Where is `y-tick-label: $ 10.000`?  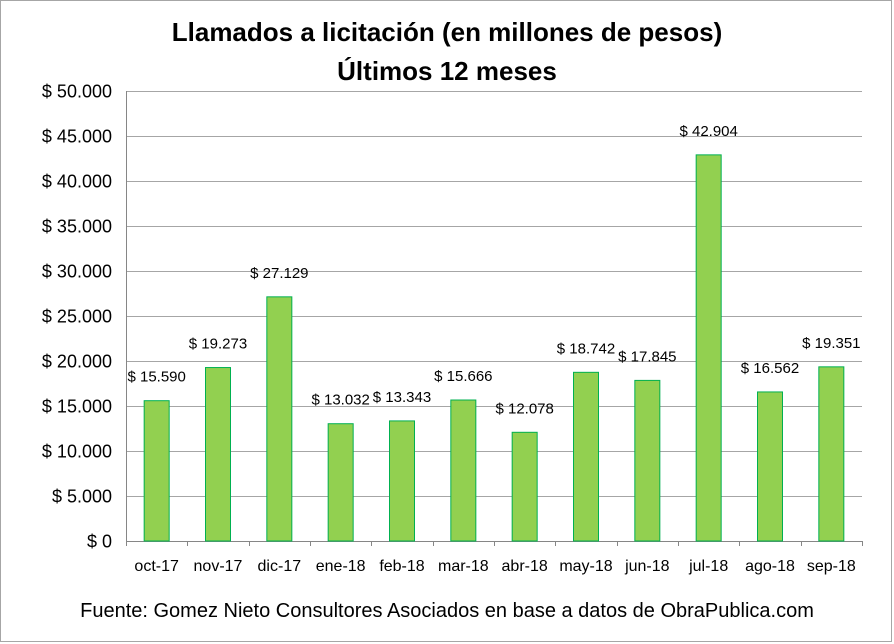
y-tick-label: $ 10.000 is located at coordinates (77, 452).